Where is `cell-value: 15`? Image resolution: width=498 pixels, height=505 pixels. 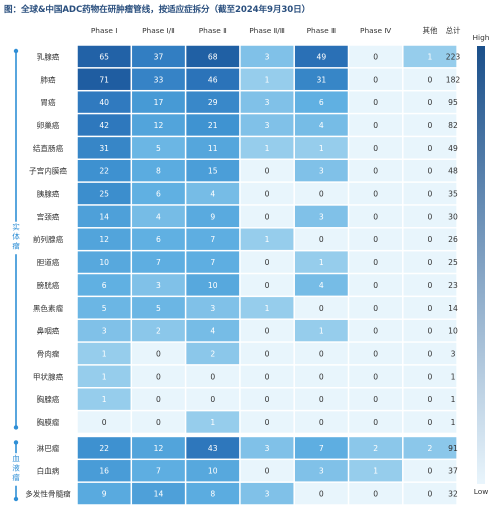 cell-value: 15 is located at coordinates (213, 171).